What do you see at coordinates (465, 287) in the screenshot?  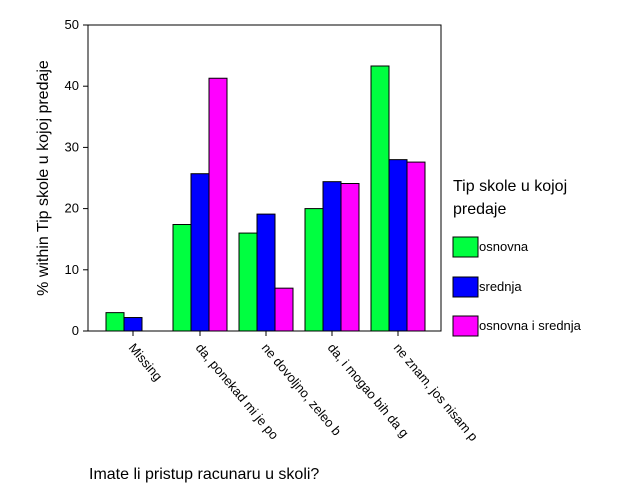 I see `legend-swatch-srednja` at bounding box center [465, 287].